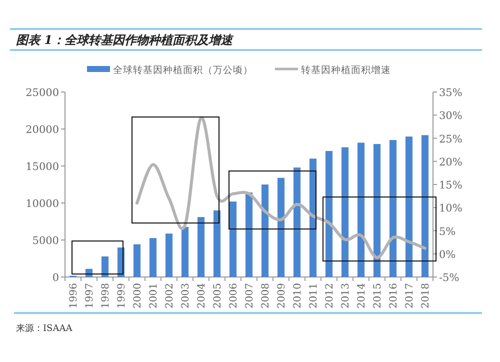 This screenshot has width=500, height=362. Describe the element at coordinates (346, 70) in the screenshot. I see `legend-label: 转基因种植面积增速` at that location.